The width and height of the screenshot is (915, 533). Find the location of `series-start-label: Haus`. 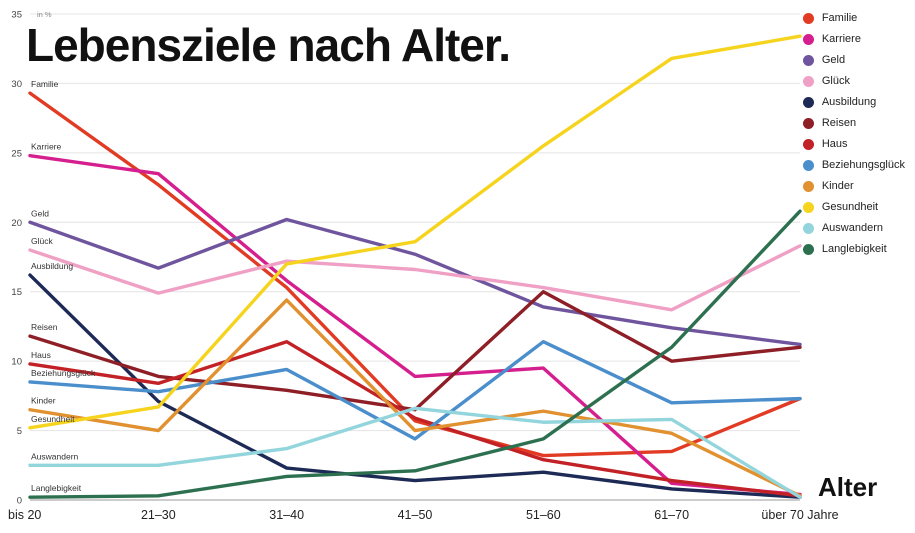

series-start-label: Haus is located at coordinates (41, 355).